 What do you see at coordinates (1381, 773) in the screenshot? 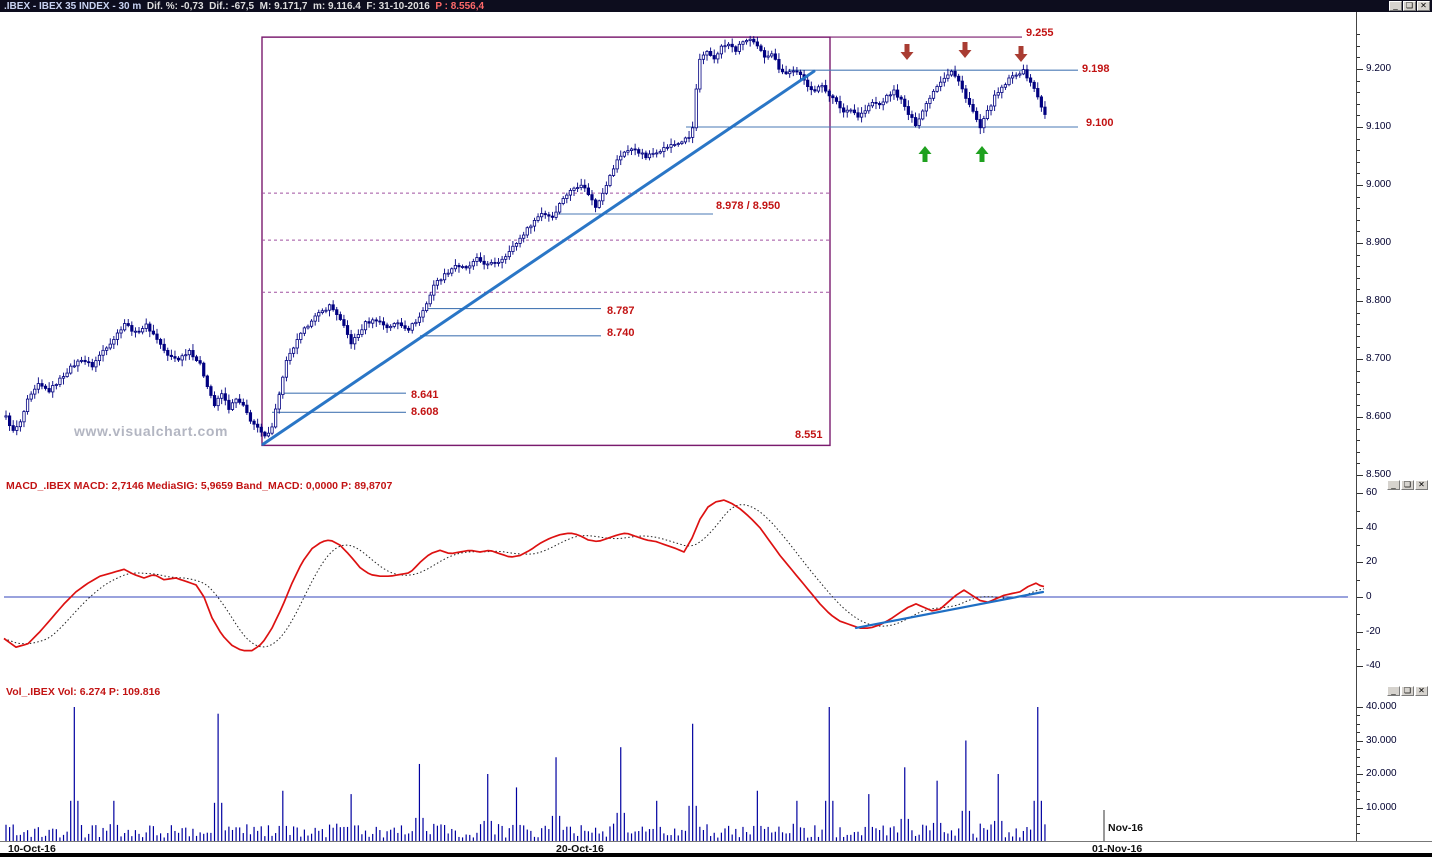
I see `axis-tick-label: 20.000` at bounding box center [1381, 773].